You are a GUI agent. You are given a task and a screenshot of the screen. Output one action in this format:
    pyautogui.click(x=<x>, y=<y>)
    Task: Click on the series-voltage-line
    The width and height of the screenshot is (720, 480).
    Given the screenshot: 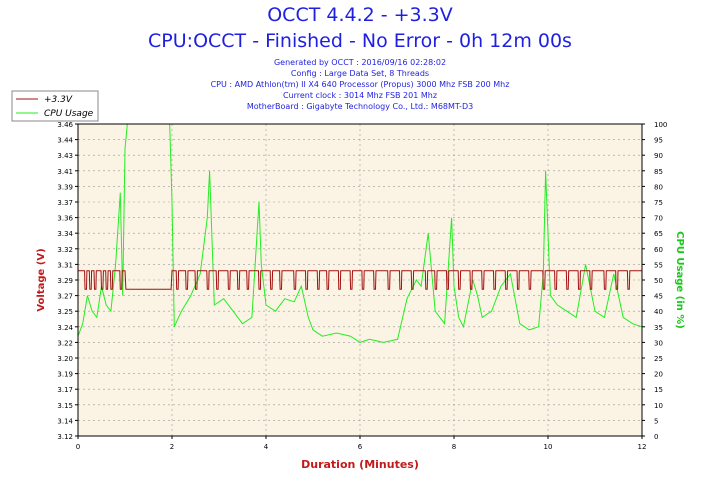 What is the action you would take?
    pyautogui.click(x=360, y=280)
    